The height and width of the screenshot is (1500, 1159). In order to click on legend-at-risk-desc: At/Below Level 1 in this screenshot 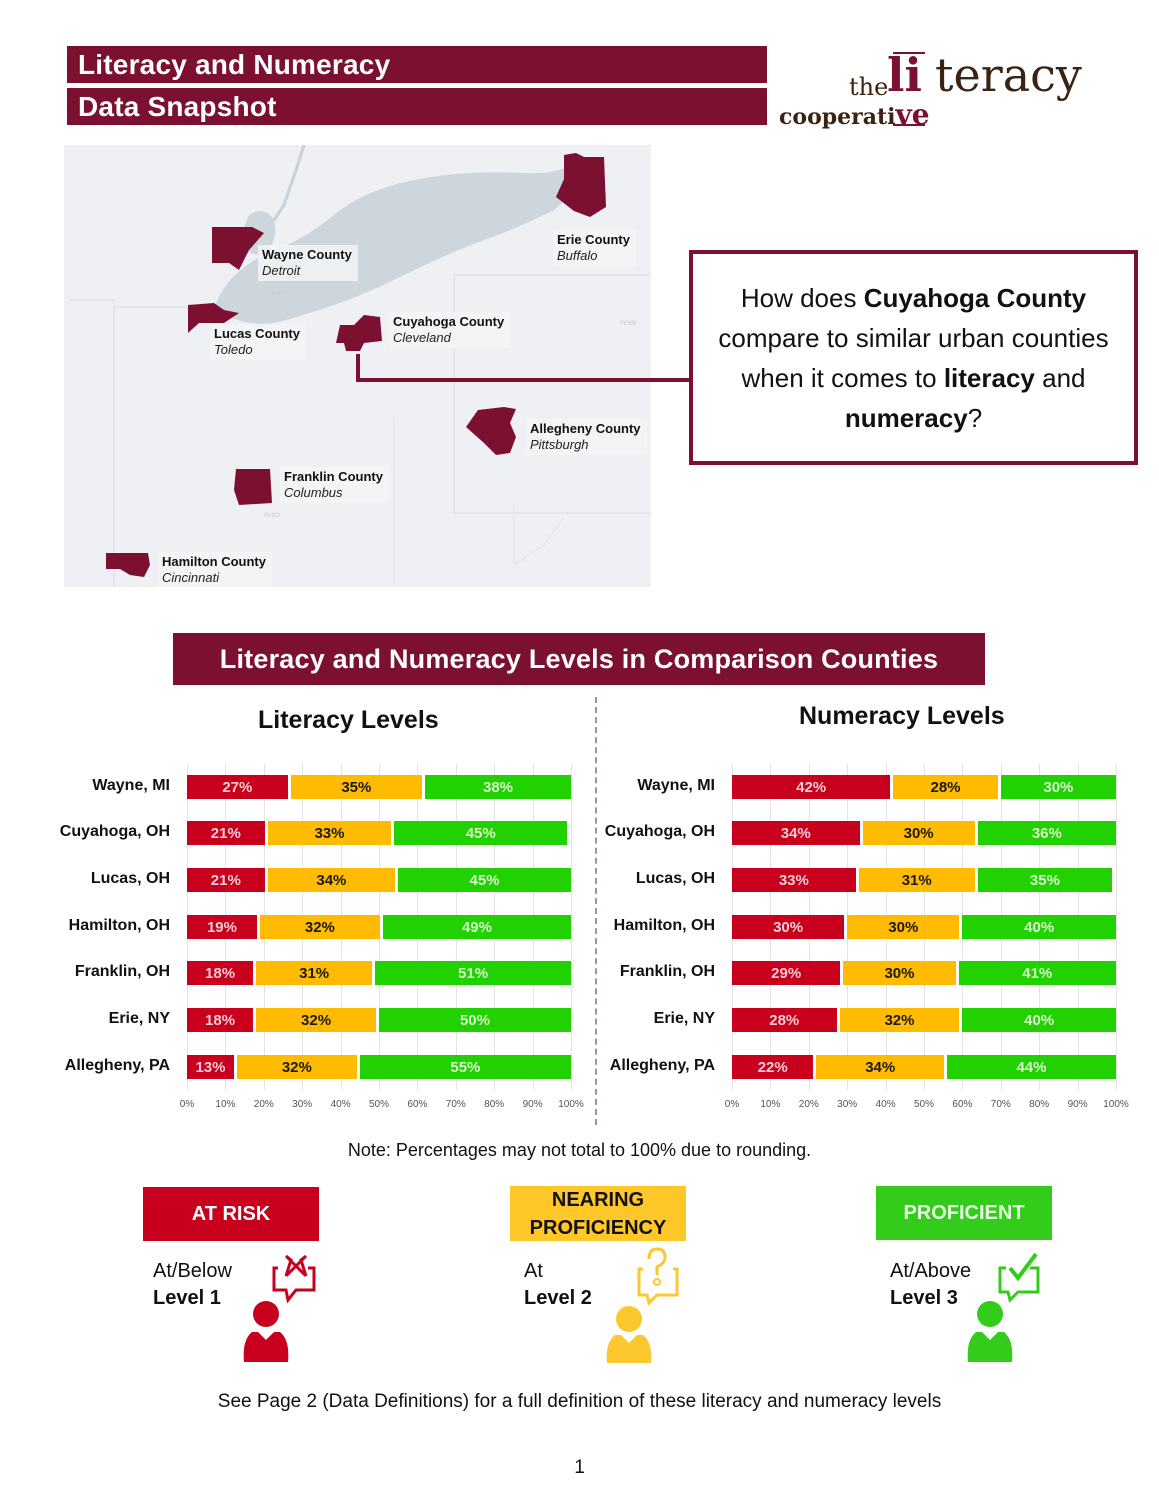, I will do `click(192, 1285)`.